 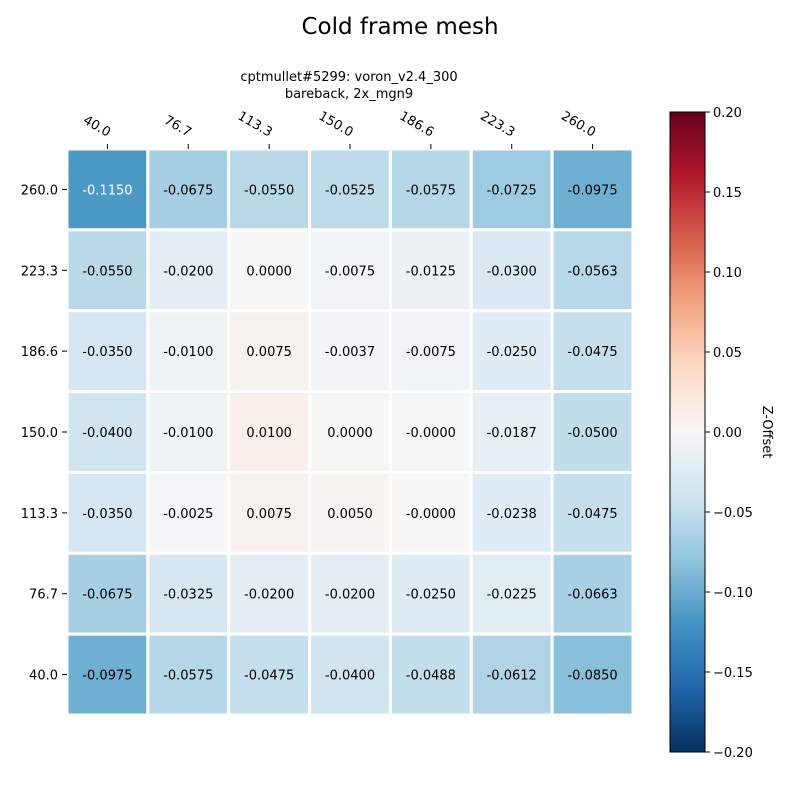 I want to click on heatmap-cell: -0.0975, so click(x=107, y=674).